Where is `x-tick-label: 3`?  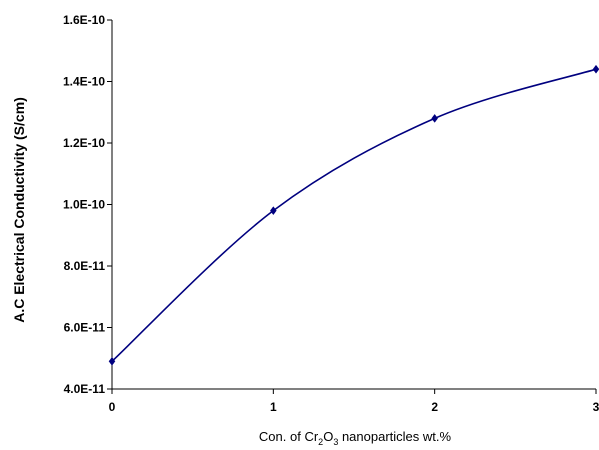 x-tick-label: 3 is located at coordinates (596, 407).